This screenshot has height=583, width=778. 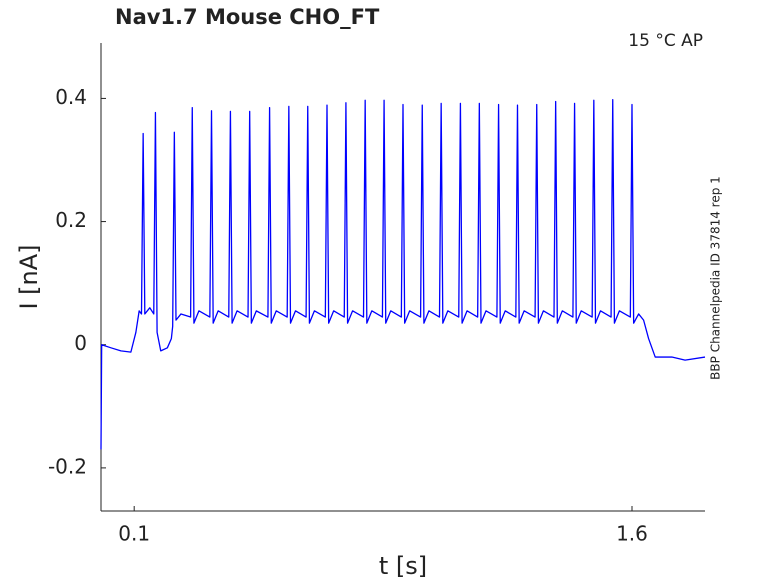 I want to click on x-axis-label: t [s], so click(x=403, y=566).